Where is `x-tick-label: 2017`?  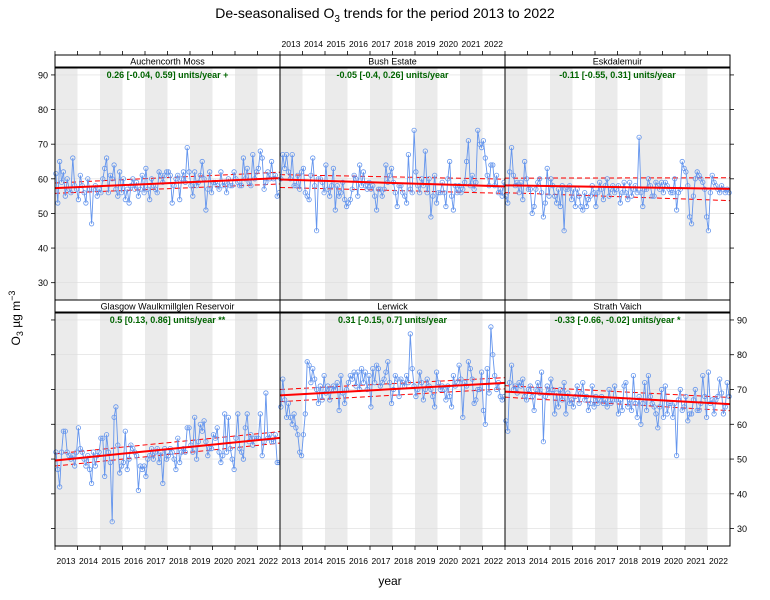
x-tick-label: 2017 is located at coordinates (606, 561).